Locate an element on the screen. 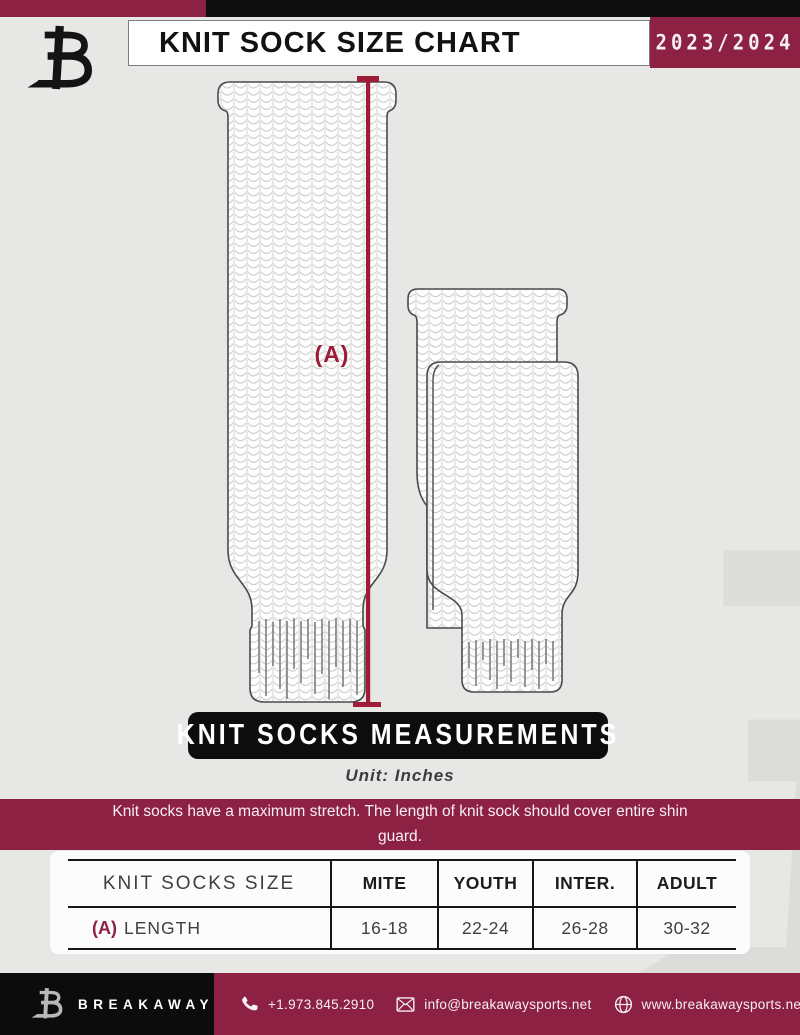  top-strip-maroon is located at coordinates (103, 8).